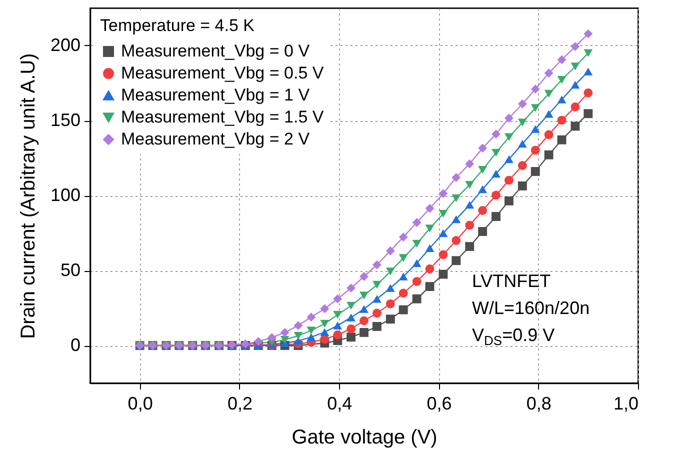  What do you see at coordinates (439, 404) in the screenshot?
I see `x-tick-label: 0,6` at bounding box center [439, 404].